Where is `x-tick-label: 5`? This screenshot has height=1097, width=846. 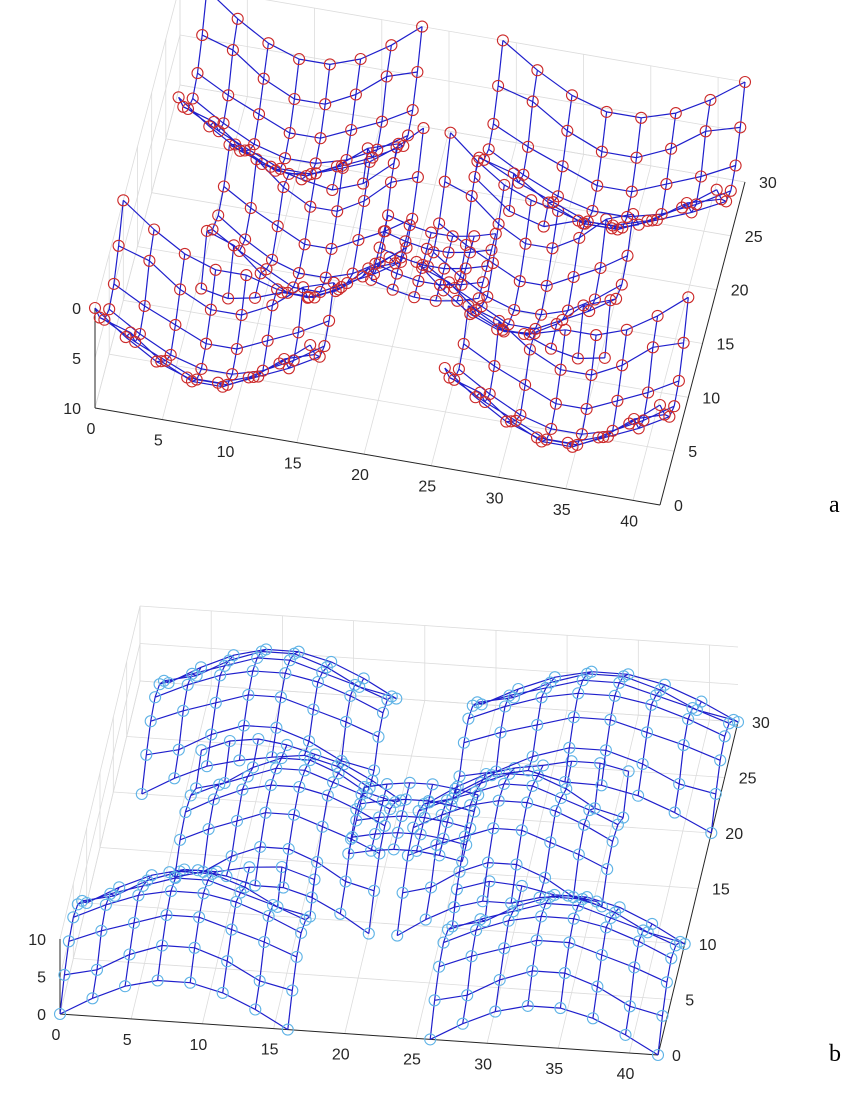 x-tick-label: 5 is located at coordinates (158, 441).